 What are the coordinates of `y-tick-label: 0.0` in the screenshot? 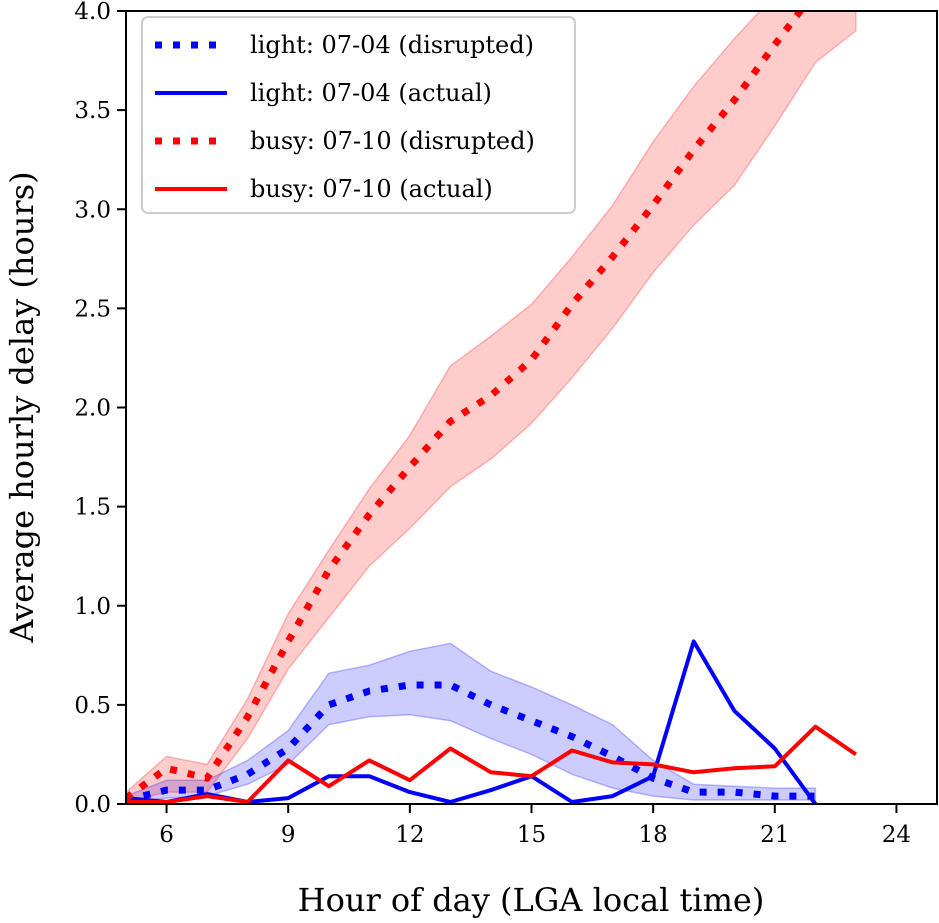 It's located at (92, 805).